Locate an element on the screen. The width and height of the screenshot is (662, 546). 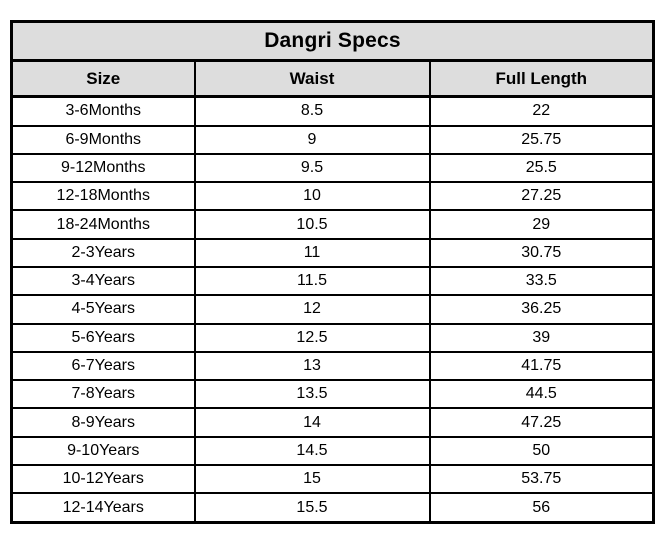
cell-size: 6-9Months is located at coordinates (103, 139).